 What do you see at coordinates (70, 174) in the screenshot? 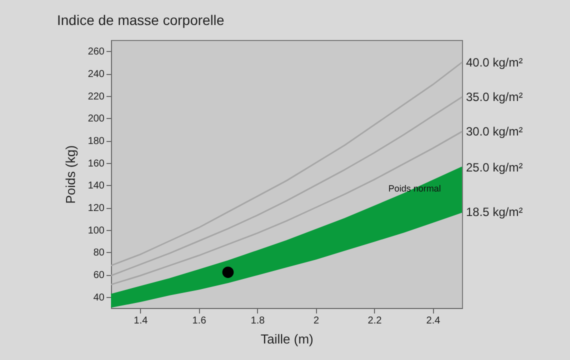
I see `y-axis-title: Poids (kg)` at bounding box center [70, 174].